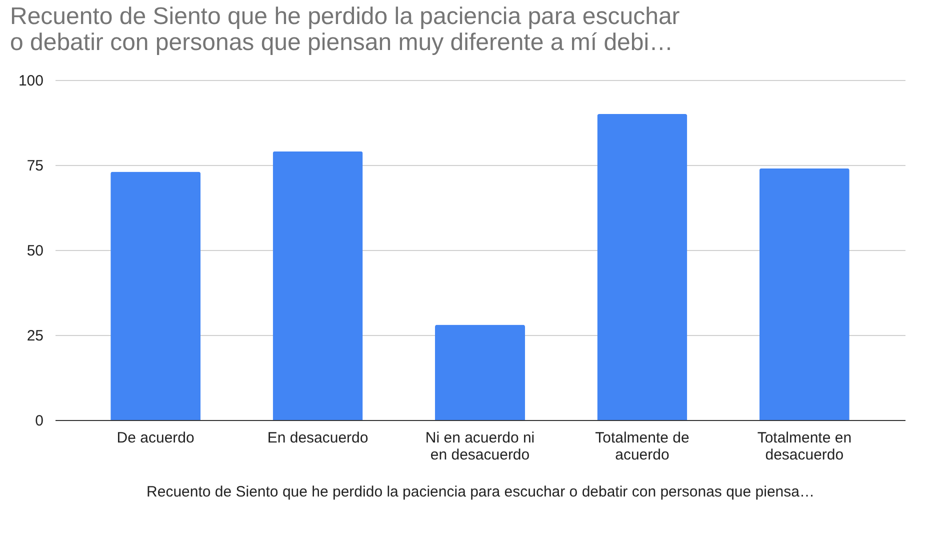  What do you see at coordinates (35, 336) in the screenshot?
I see `y-tick-label: 25` at bounding box center [35, 336].